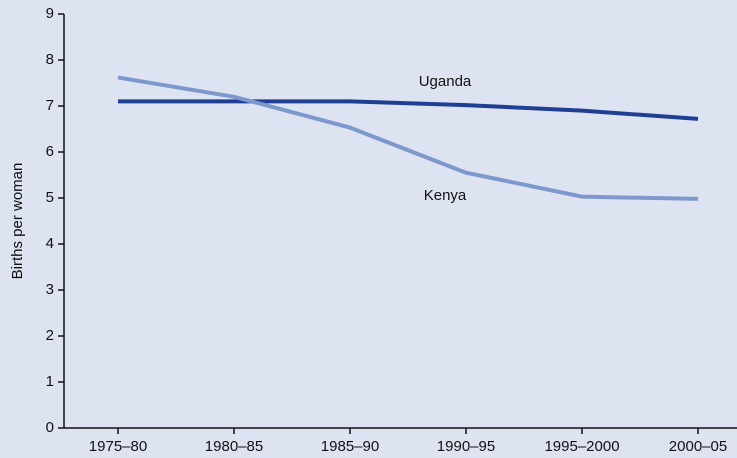  Describe the element at coordinates (234, 446) in the screenshot. I see `x-tick-label: 1980–85` at that location.